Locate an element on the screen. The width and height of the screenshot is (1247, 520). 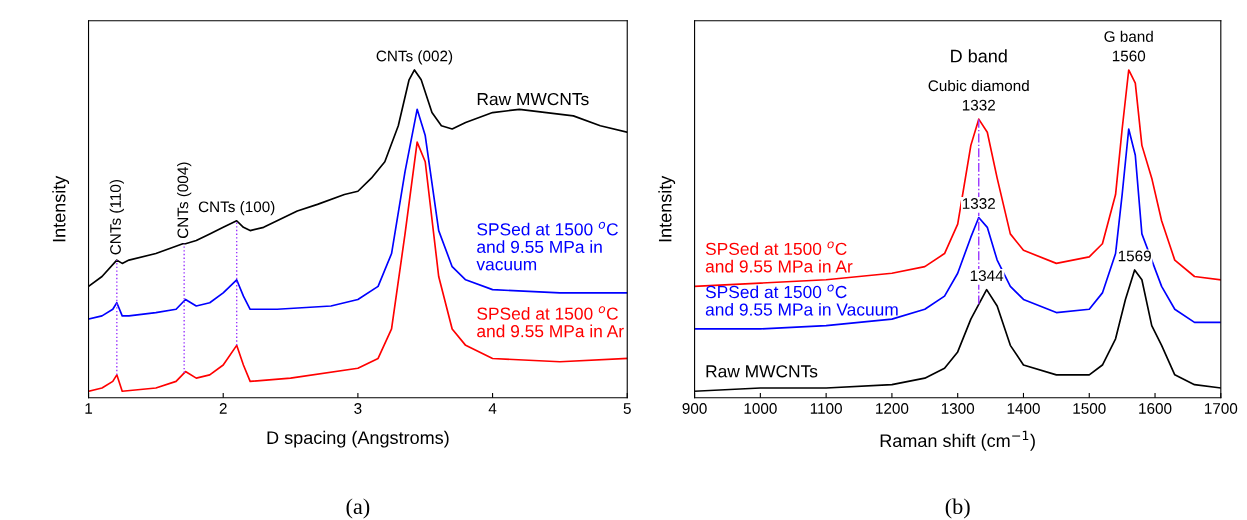
x-tick-label: 4 is located at coordinates (492, 408).